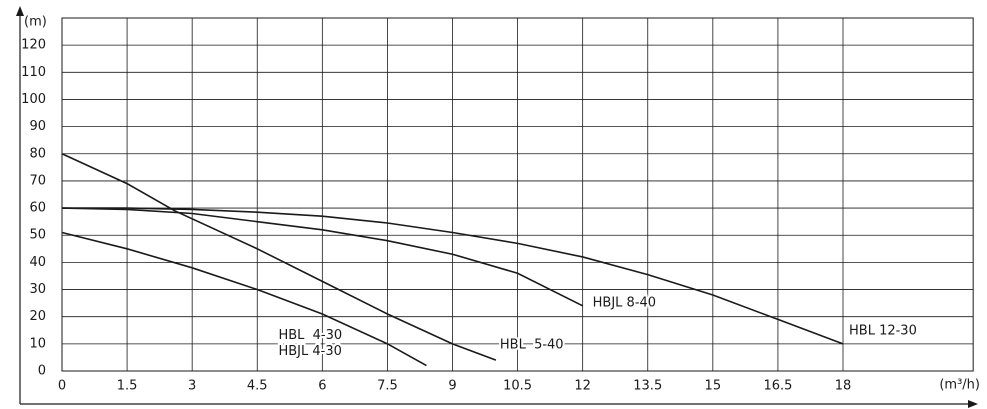  I want to click on x-axis-arrow, so click(973, 404).